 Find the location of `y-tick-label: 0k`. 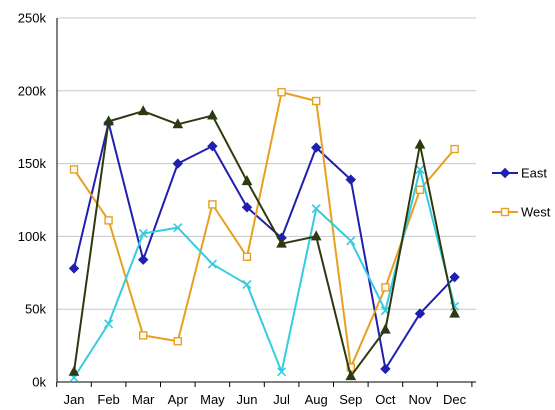

y-tick-label: 0k is located at coordinates (39, 382).